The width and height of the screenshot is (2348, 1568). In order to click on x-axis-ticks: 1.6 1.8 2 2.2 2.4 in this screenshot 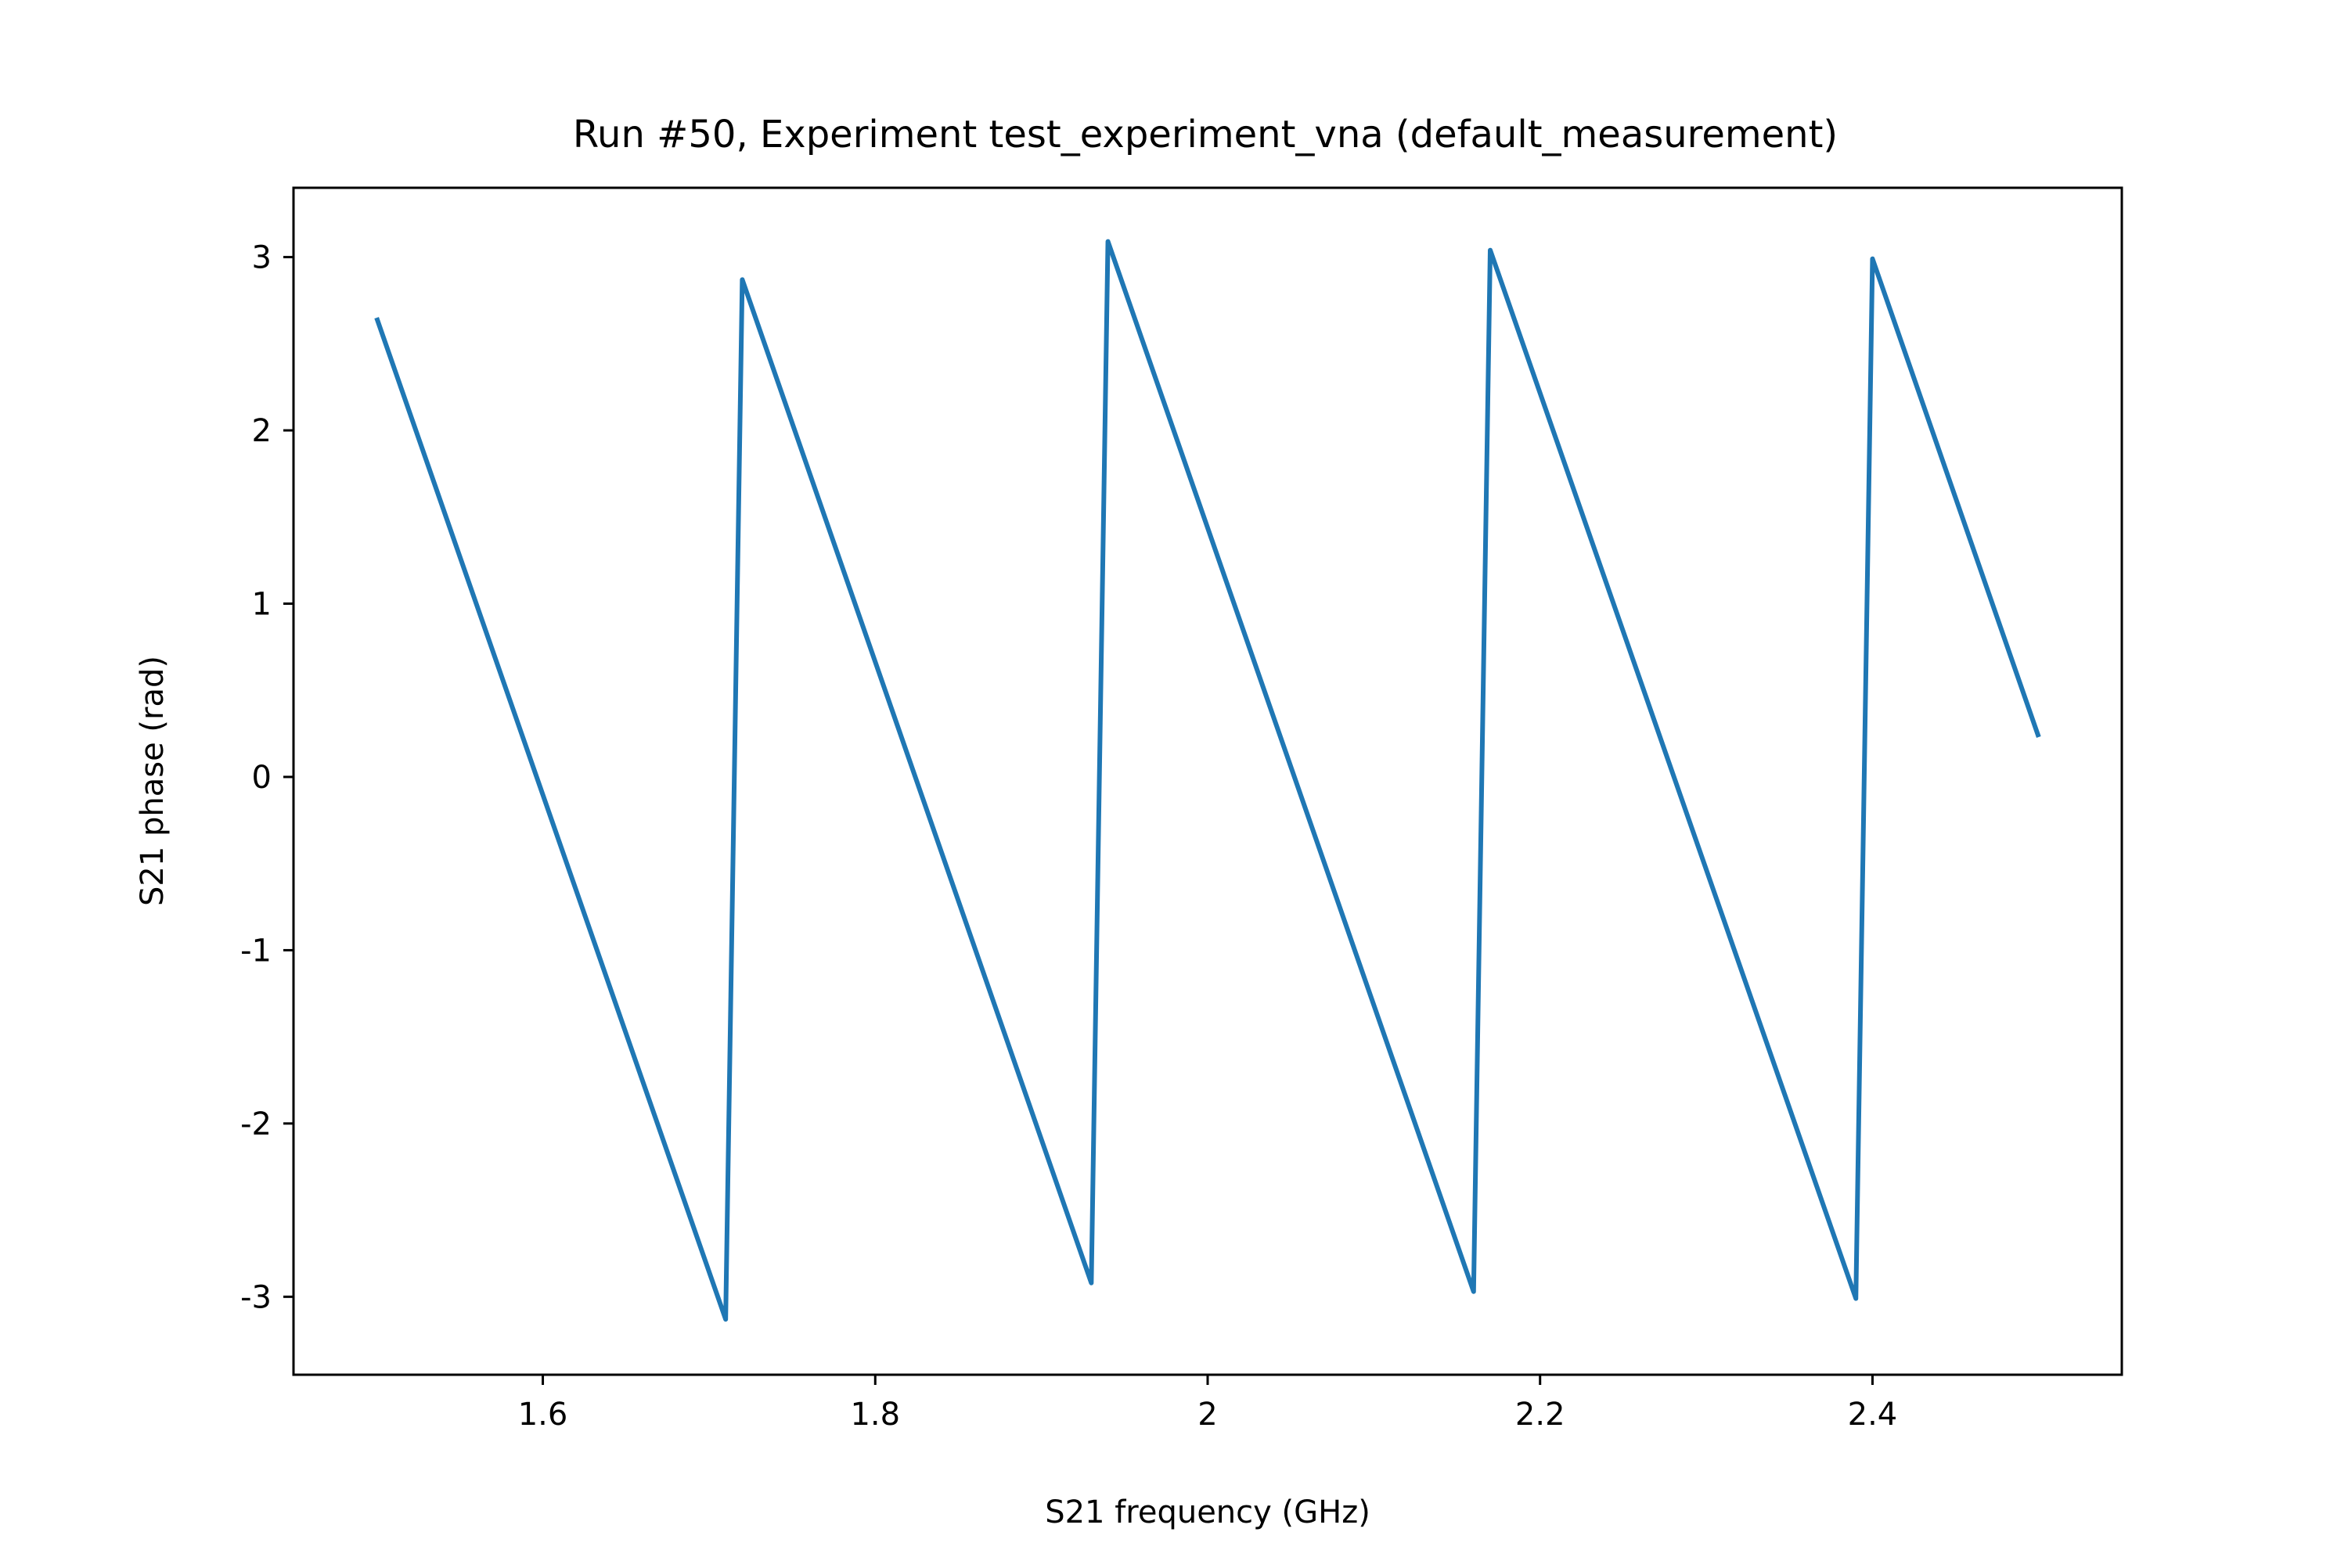, I will do `click(1208, 1404)`.